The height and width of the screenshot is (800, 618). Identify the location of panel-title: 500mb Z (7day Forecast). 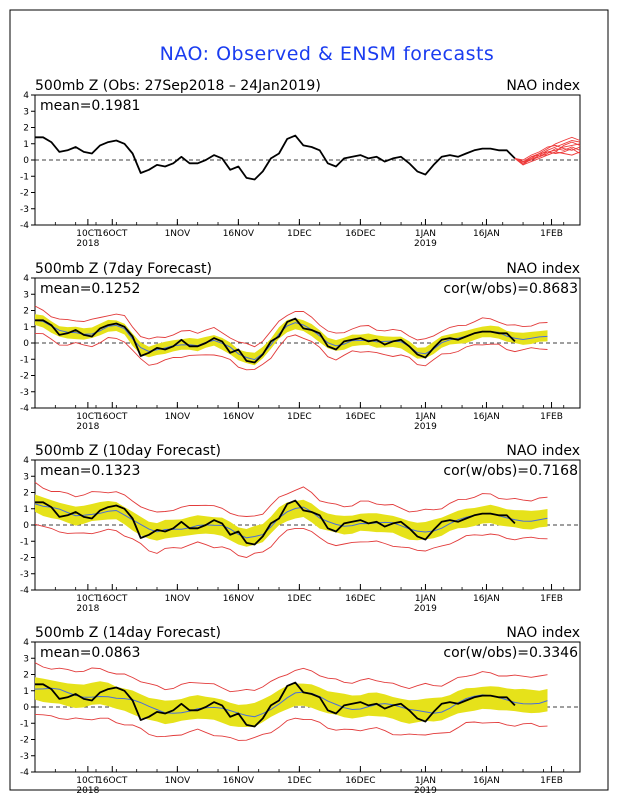
(123, 269).